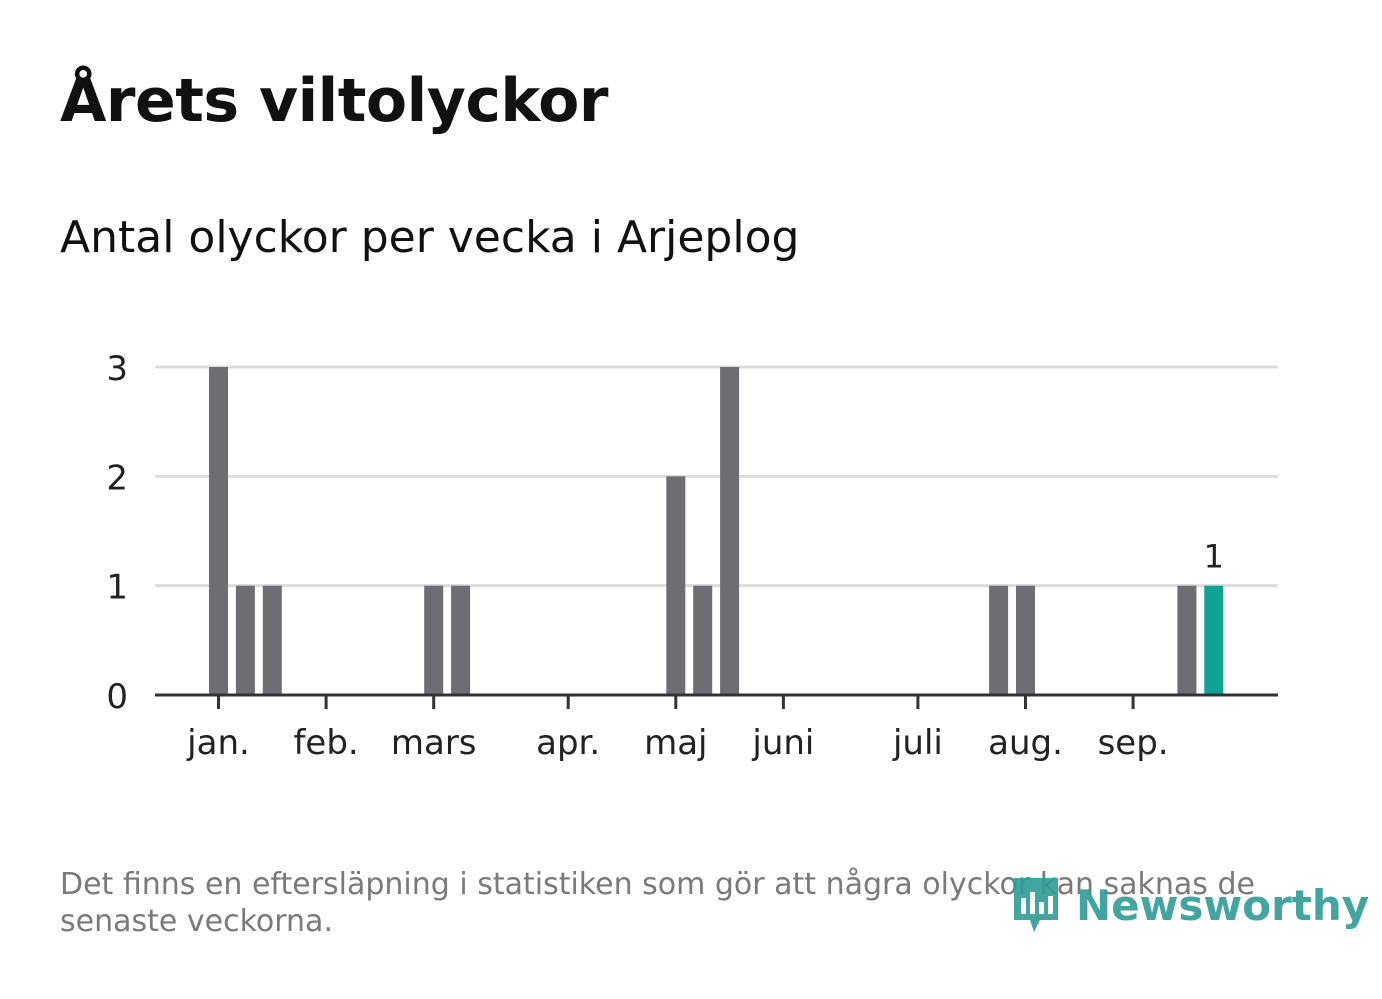 The image size is (1382, 999). Describe the element at coordinates (1025, 743) in the screenshot. I see `x-tick-label-aug.: aug.` at that location.